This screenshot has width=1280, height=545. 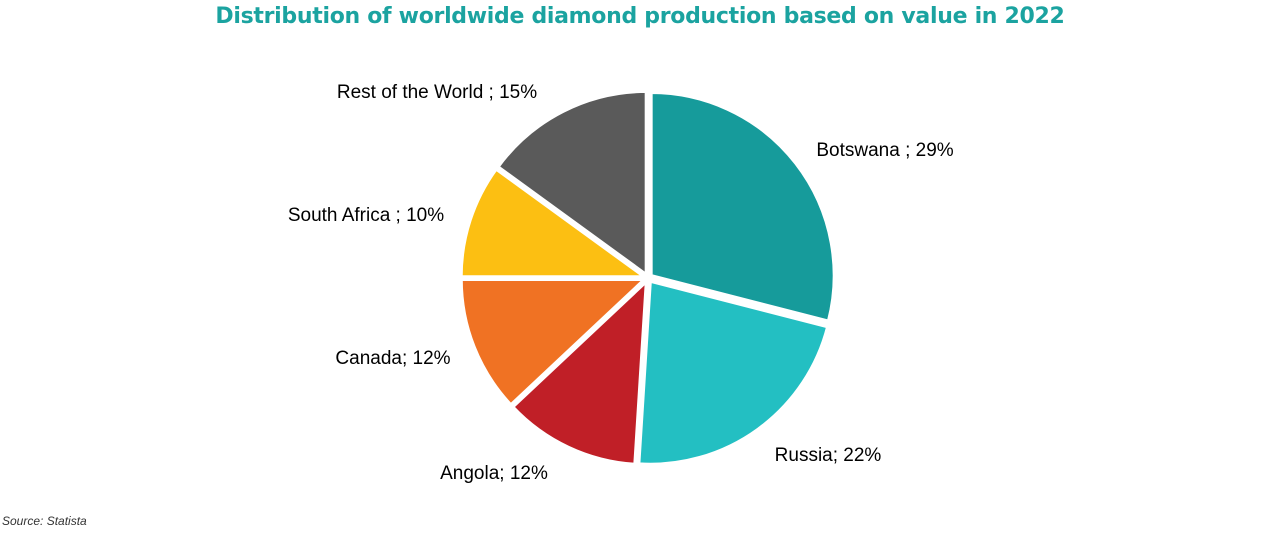 I want to click on data-label-rest-of-the-world: Rest of the World ; 15%, so click(x=437, y=92).